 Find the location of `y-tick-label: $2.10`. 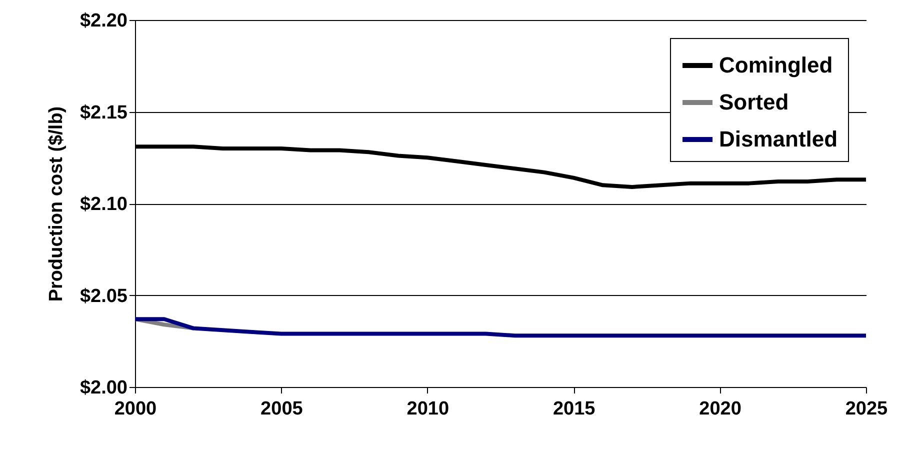

y-tick-label: $2.10 is located at coordinates (104, 204).